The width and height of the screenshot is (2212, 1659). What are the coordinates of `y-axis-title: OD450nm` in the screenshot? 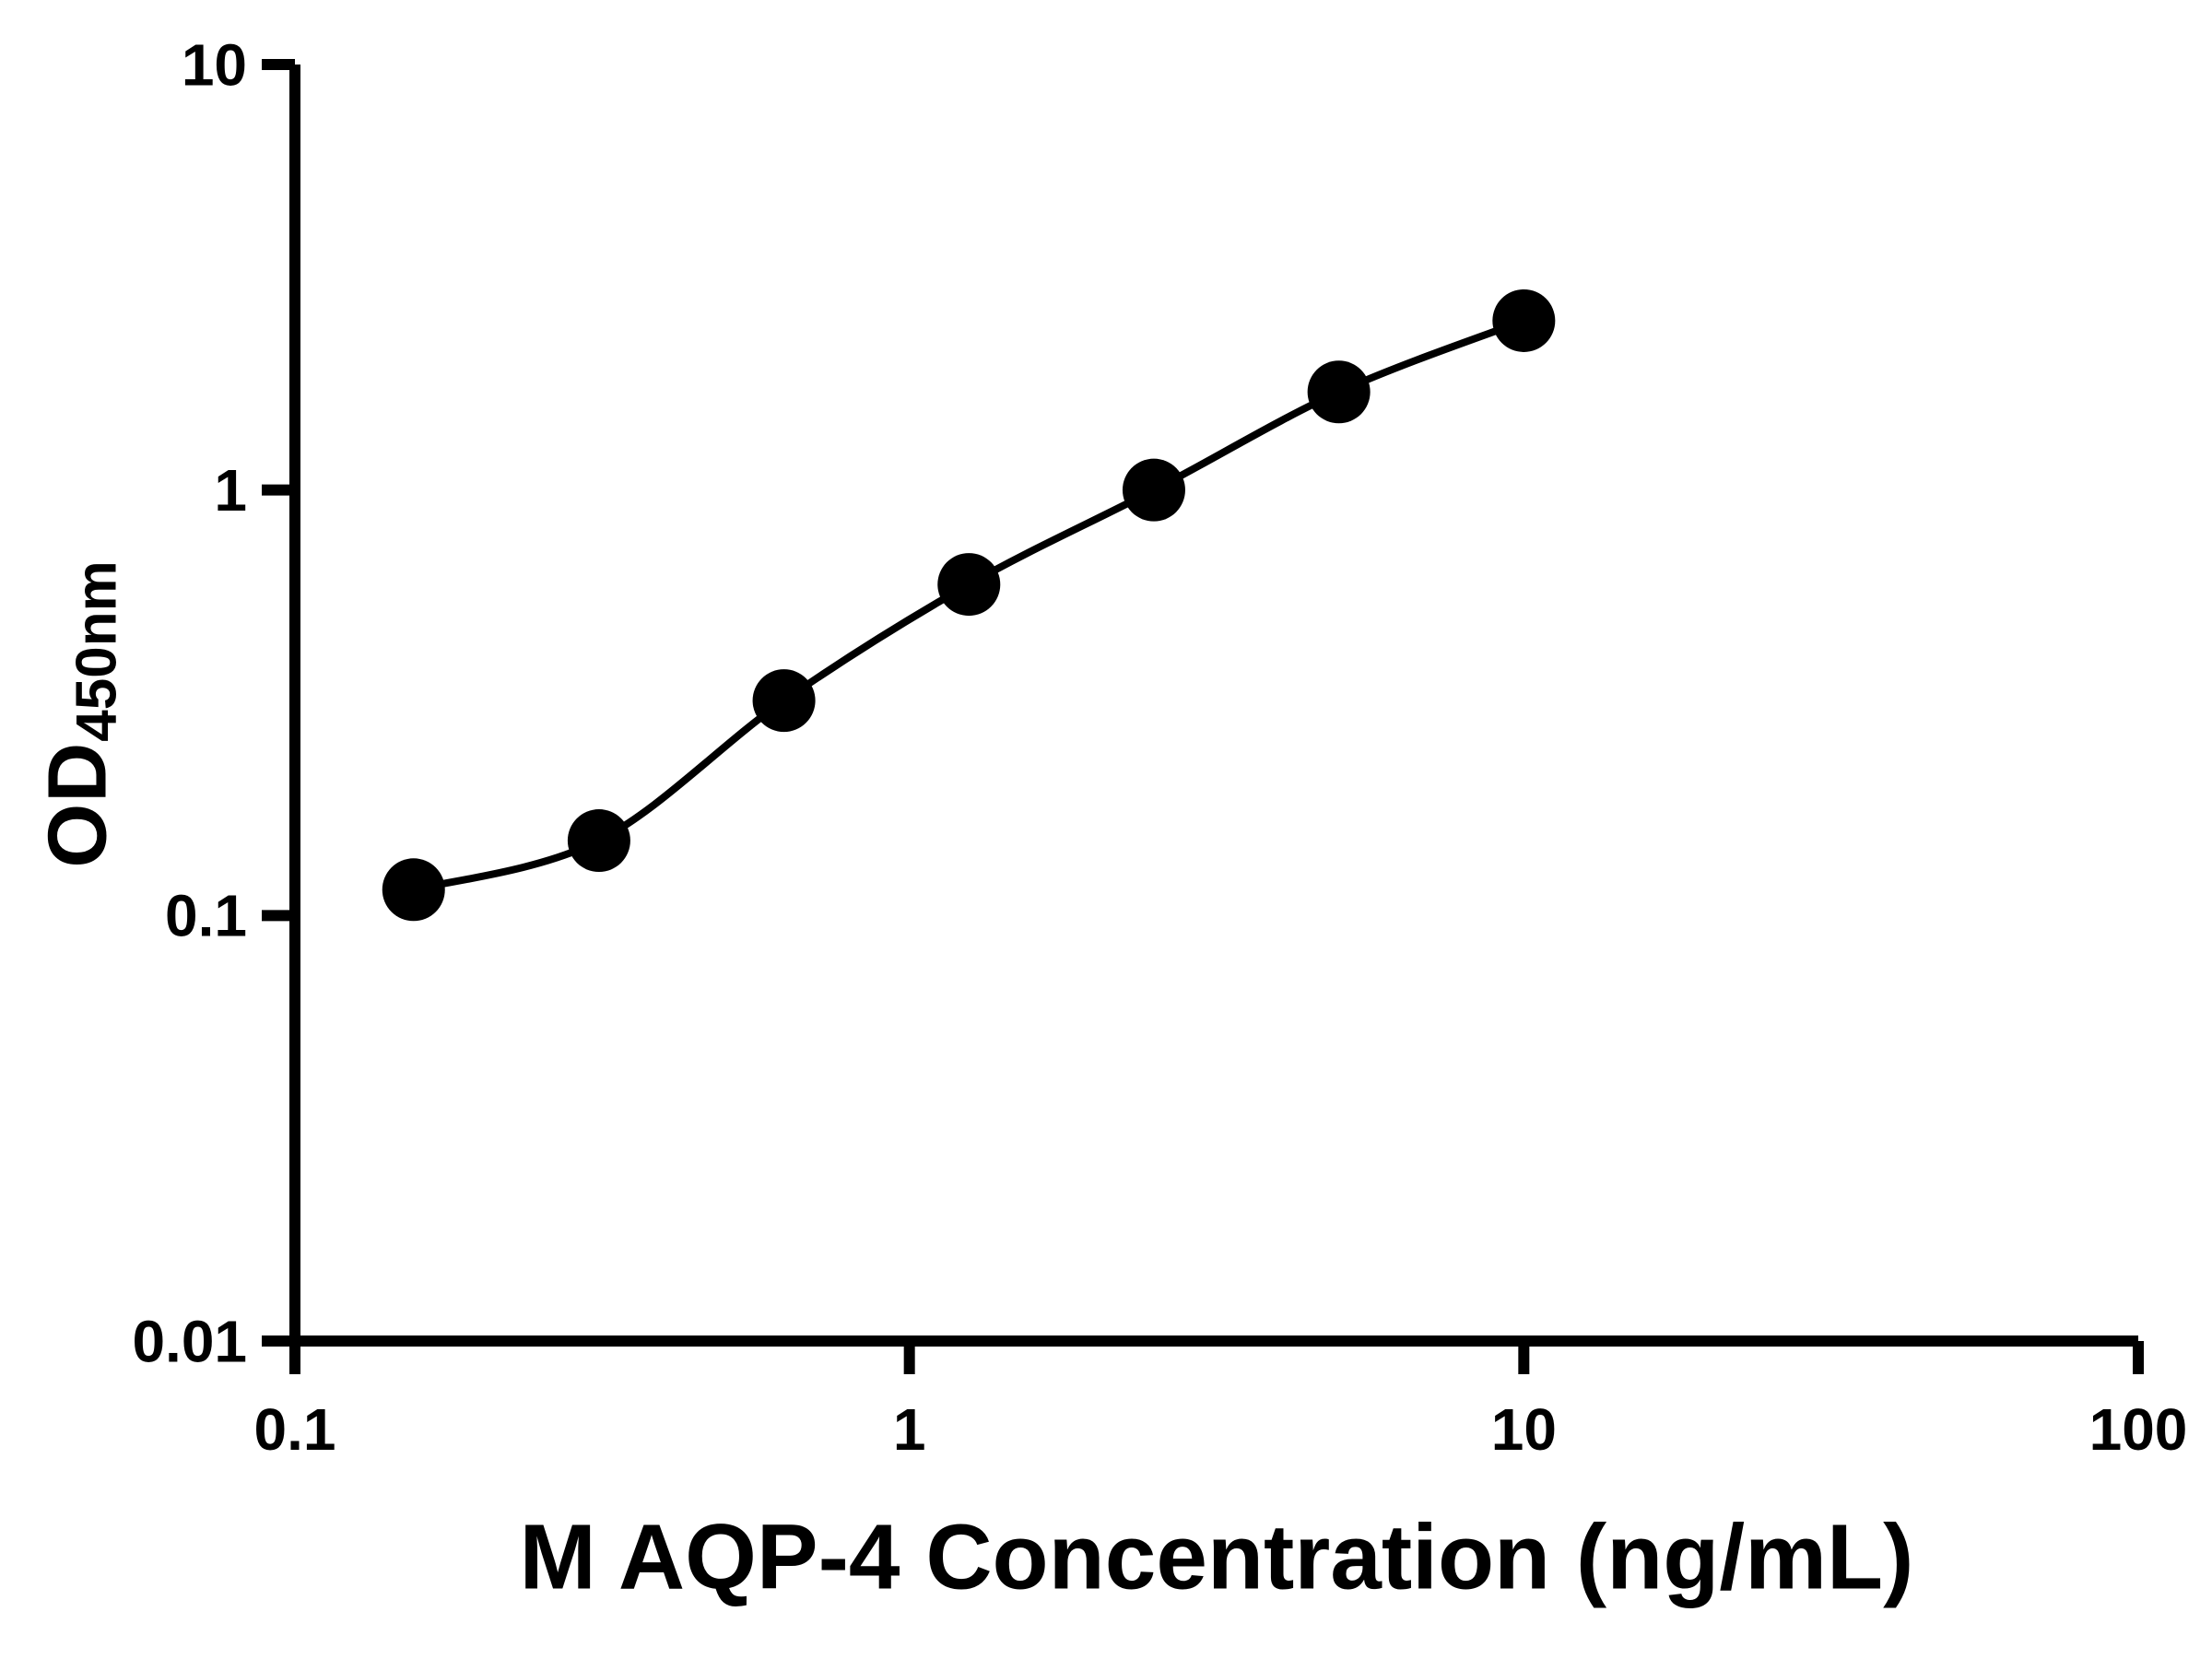 It's located at (80, 714).